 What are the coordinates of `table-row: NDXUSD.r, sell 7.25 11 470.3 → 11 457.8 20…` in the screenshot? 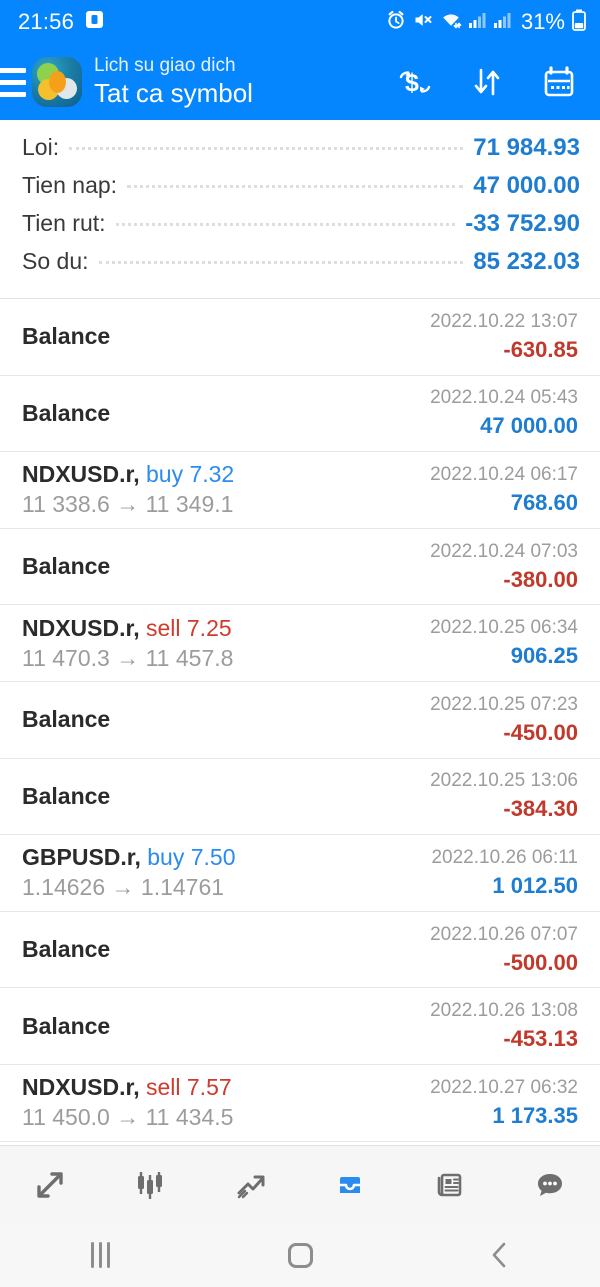 It's located at (300, 643).